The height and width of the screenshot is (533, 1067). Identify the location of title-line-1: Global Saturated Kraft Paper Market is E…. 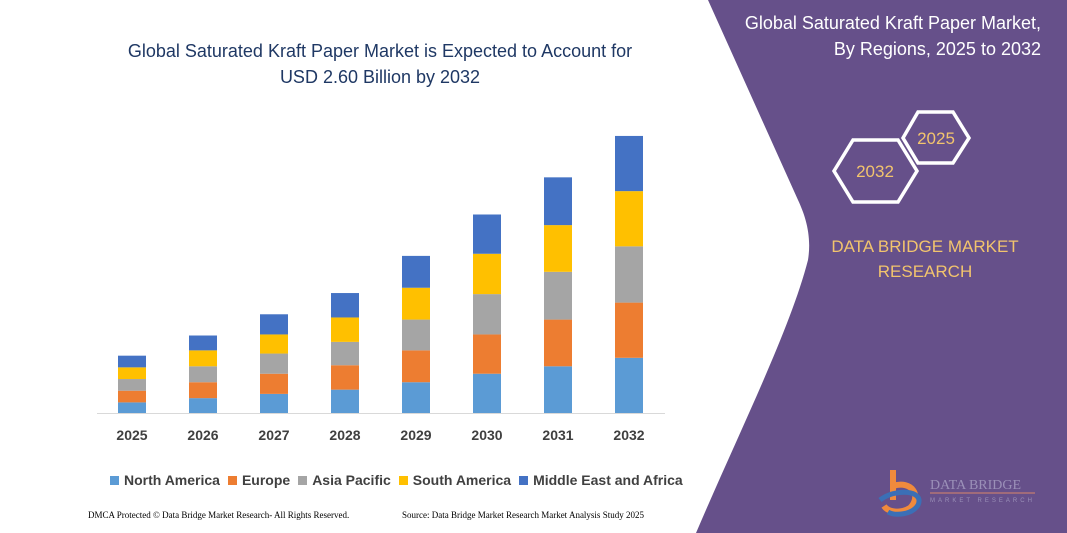
(380, 51).